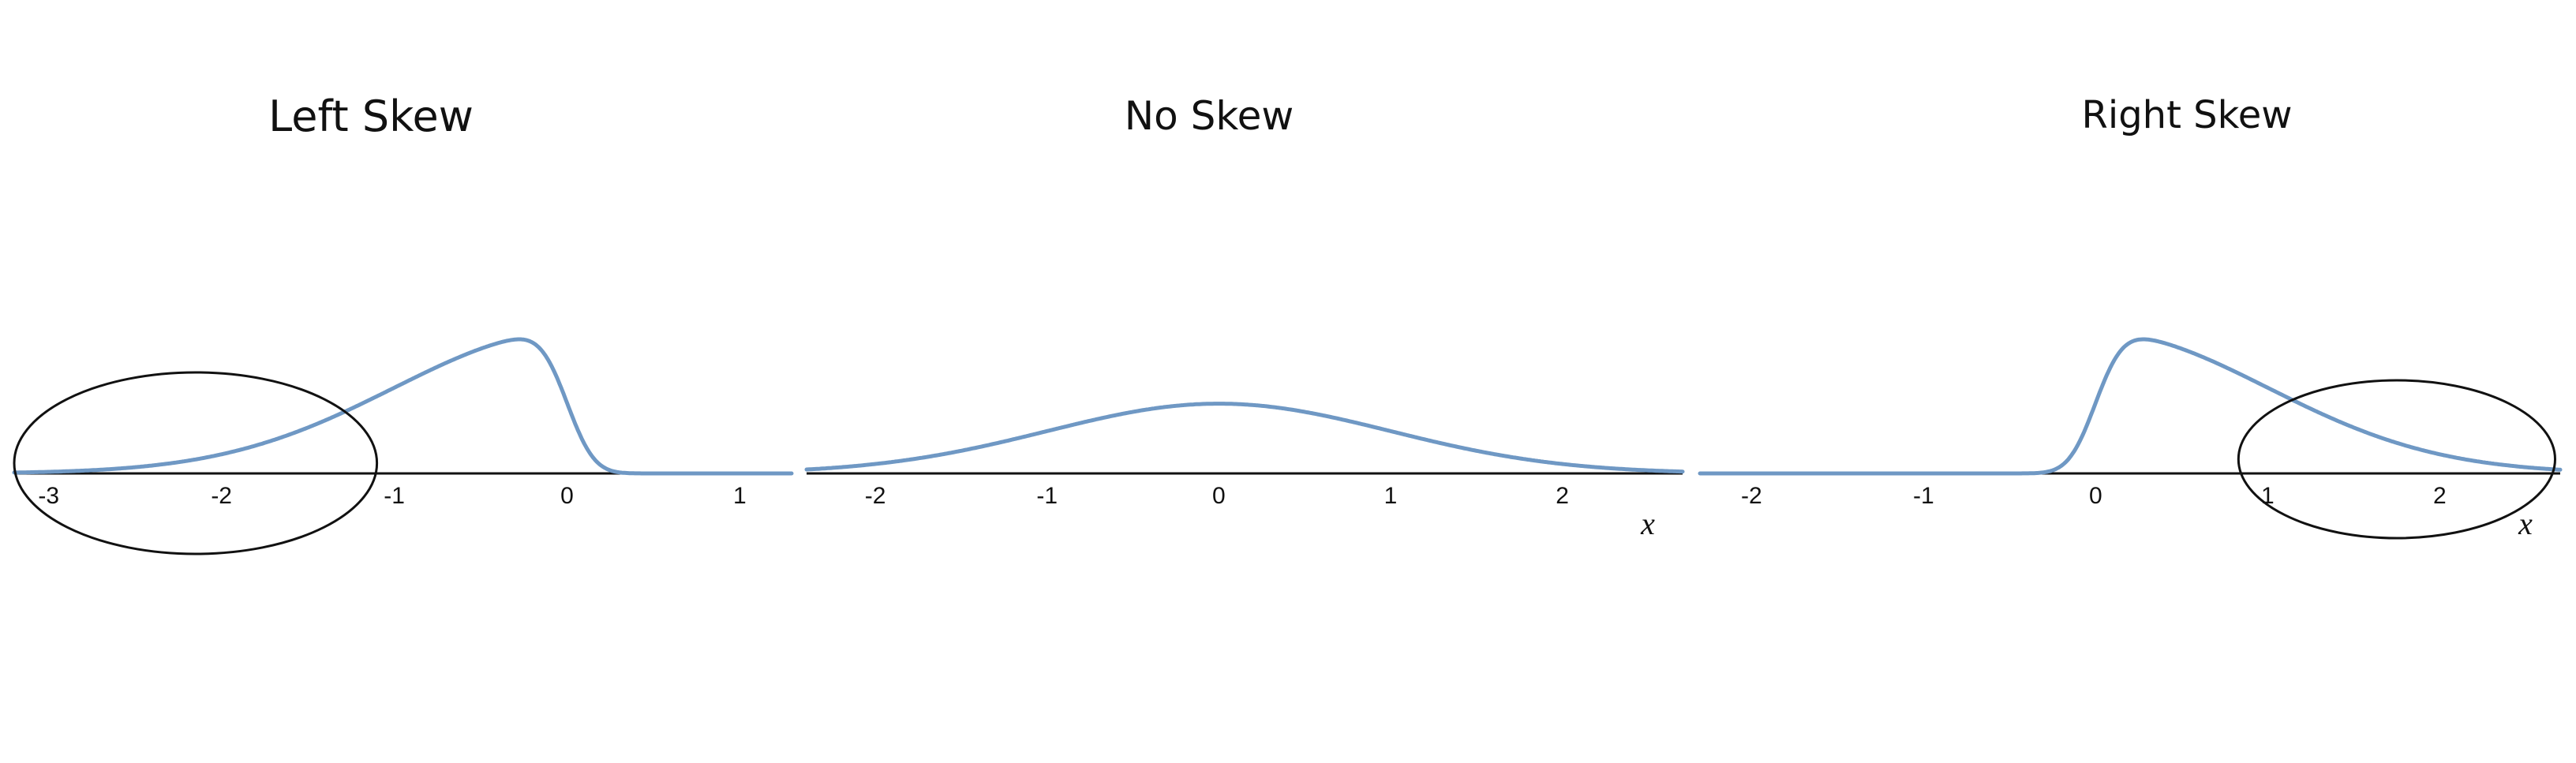 The height and width of the screenshot is (763, 2576). Describe the element at coordinates (1647, 524) in the screenshot. I see `x-axis-label-no-skew: x` at that location.